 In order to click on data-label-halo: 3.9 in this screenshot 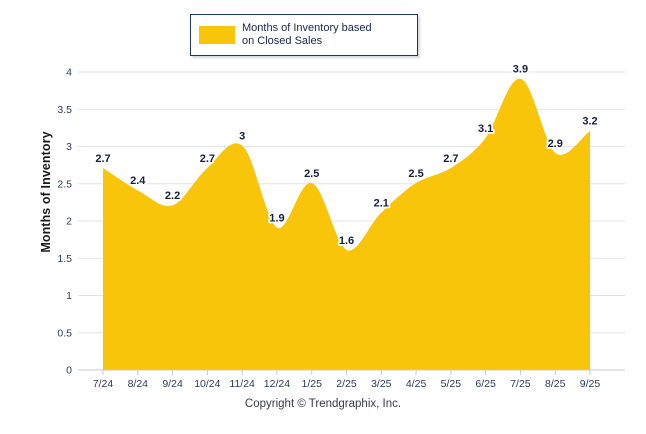, I will do `click(520, 69)`.